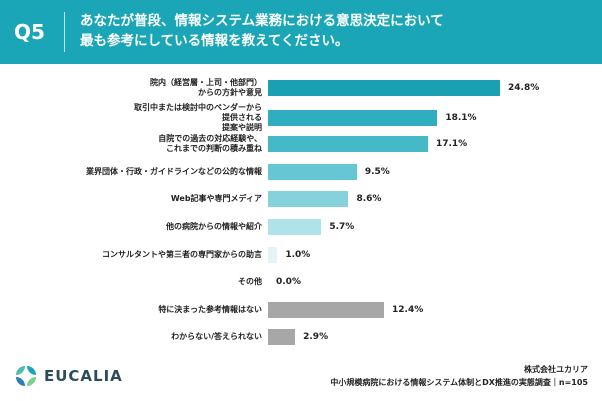 This screenshot has height=401, width=602. I want to click on data-label: 5.7%, so click(342, 227).